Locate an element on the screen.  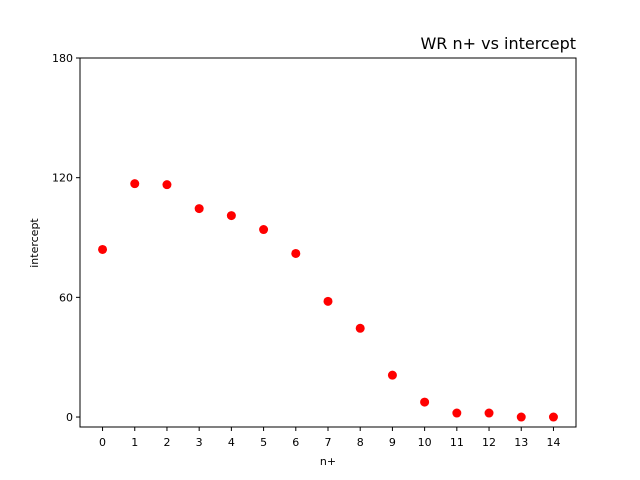
y-tick-label: 0 is located at coordinates (69, 417).